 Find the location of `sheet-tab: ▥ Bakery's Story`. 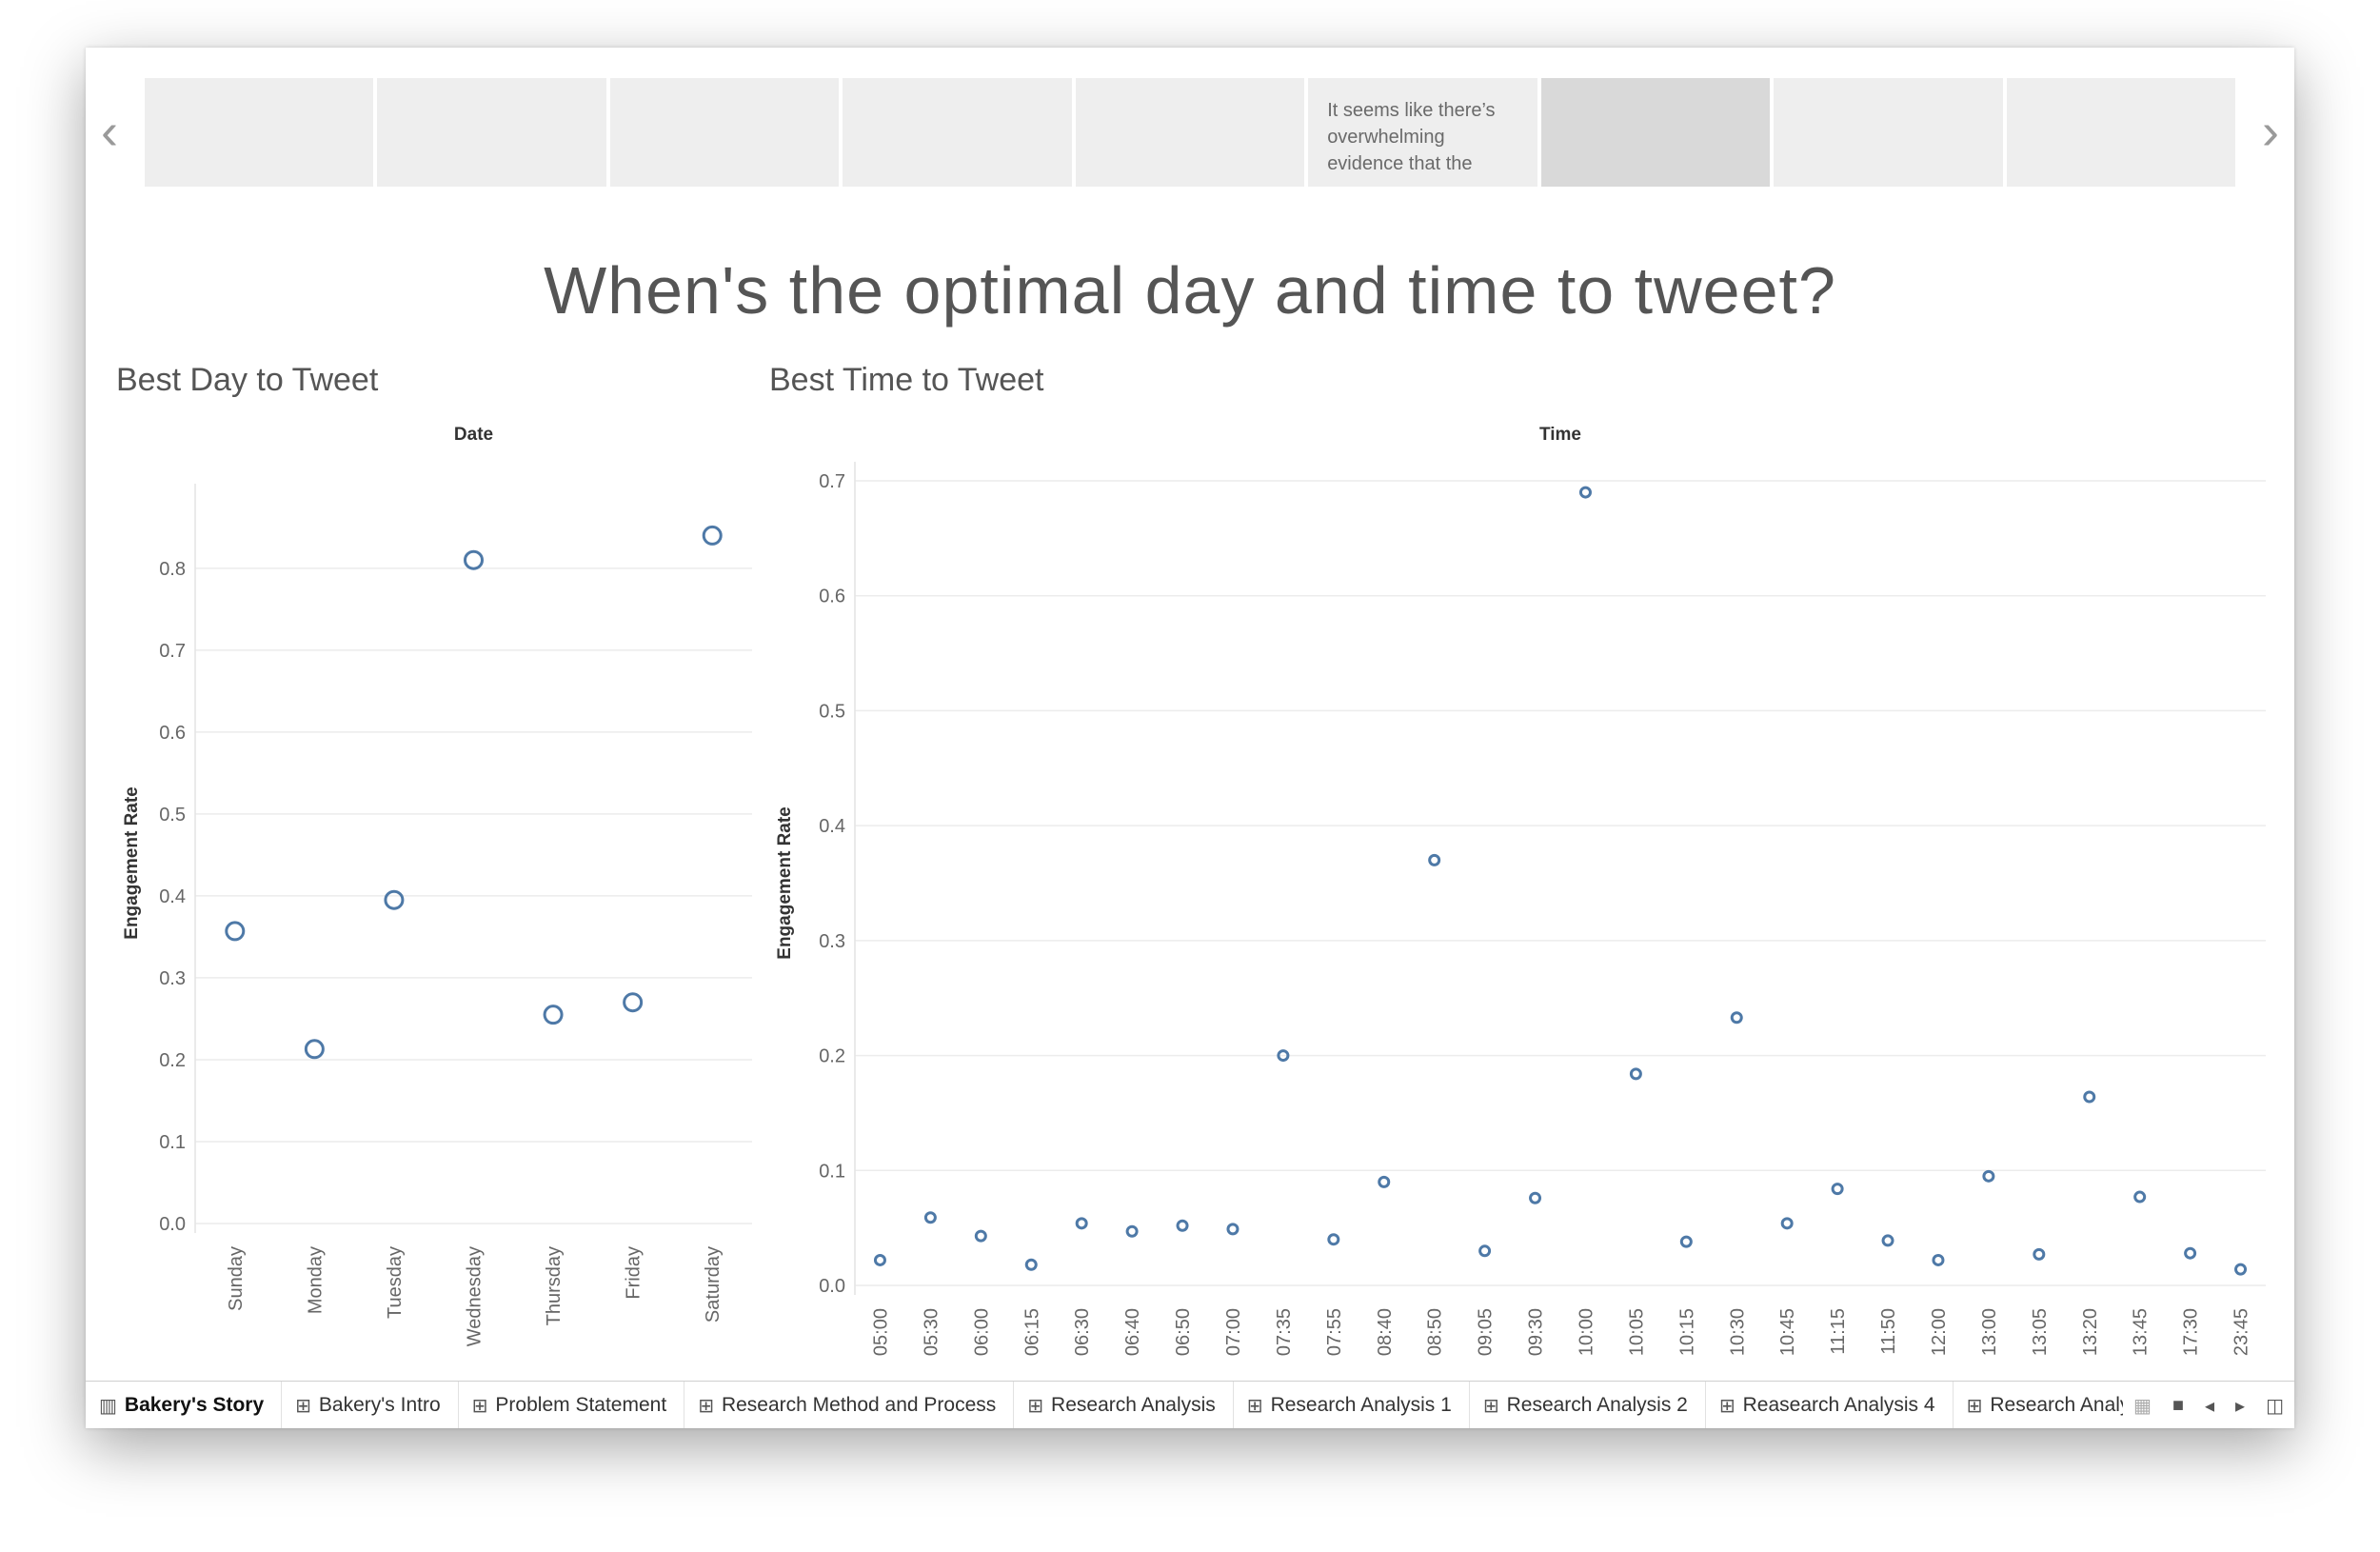

sheet-tab: ▥ Bakery's Story is located at coordinates (184, 1405).